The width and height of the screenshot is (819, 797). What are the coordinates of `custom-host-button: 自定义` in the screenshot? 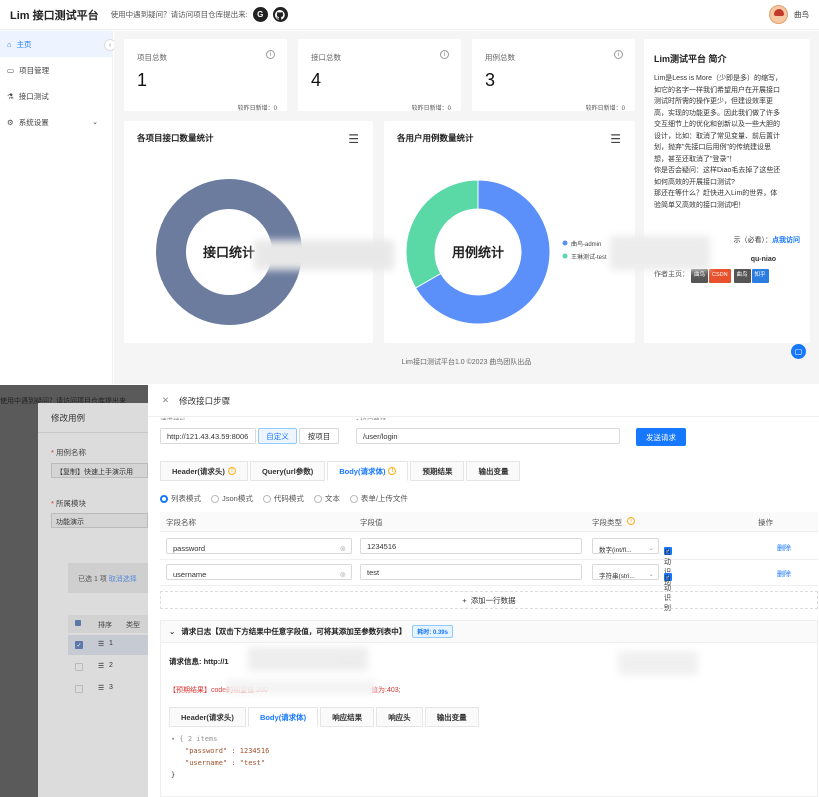 It's located at (277, 436).